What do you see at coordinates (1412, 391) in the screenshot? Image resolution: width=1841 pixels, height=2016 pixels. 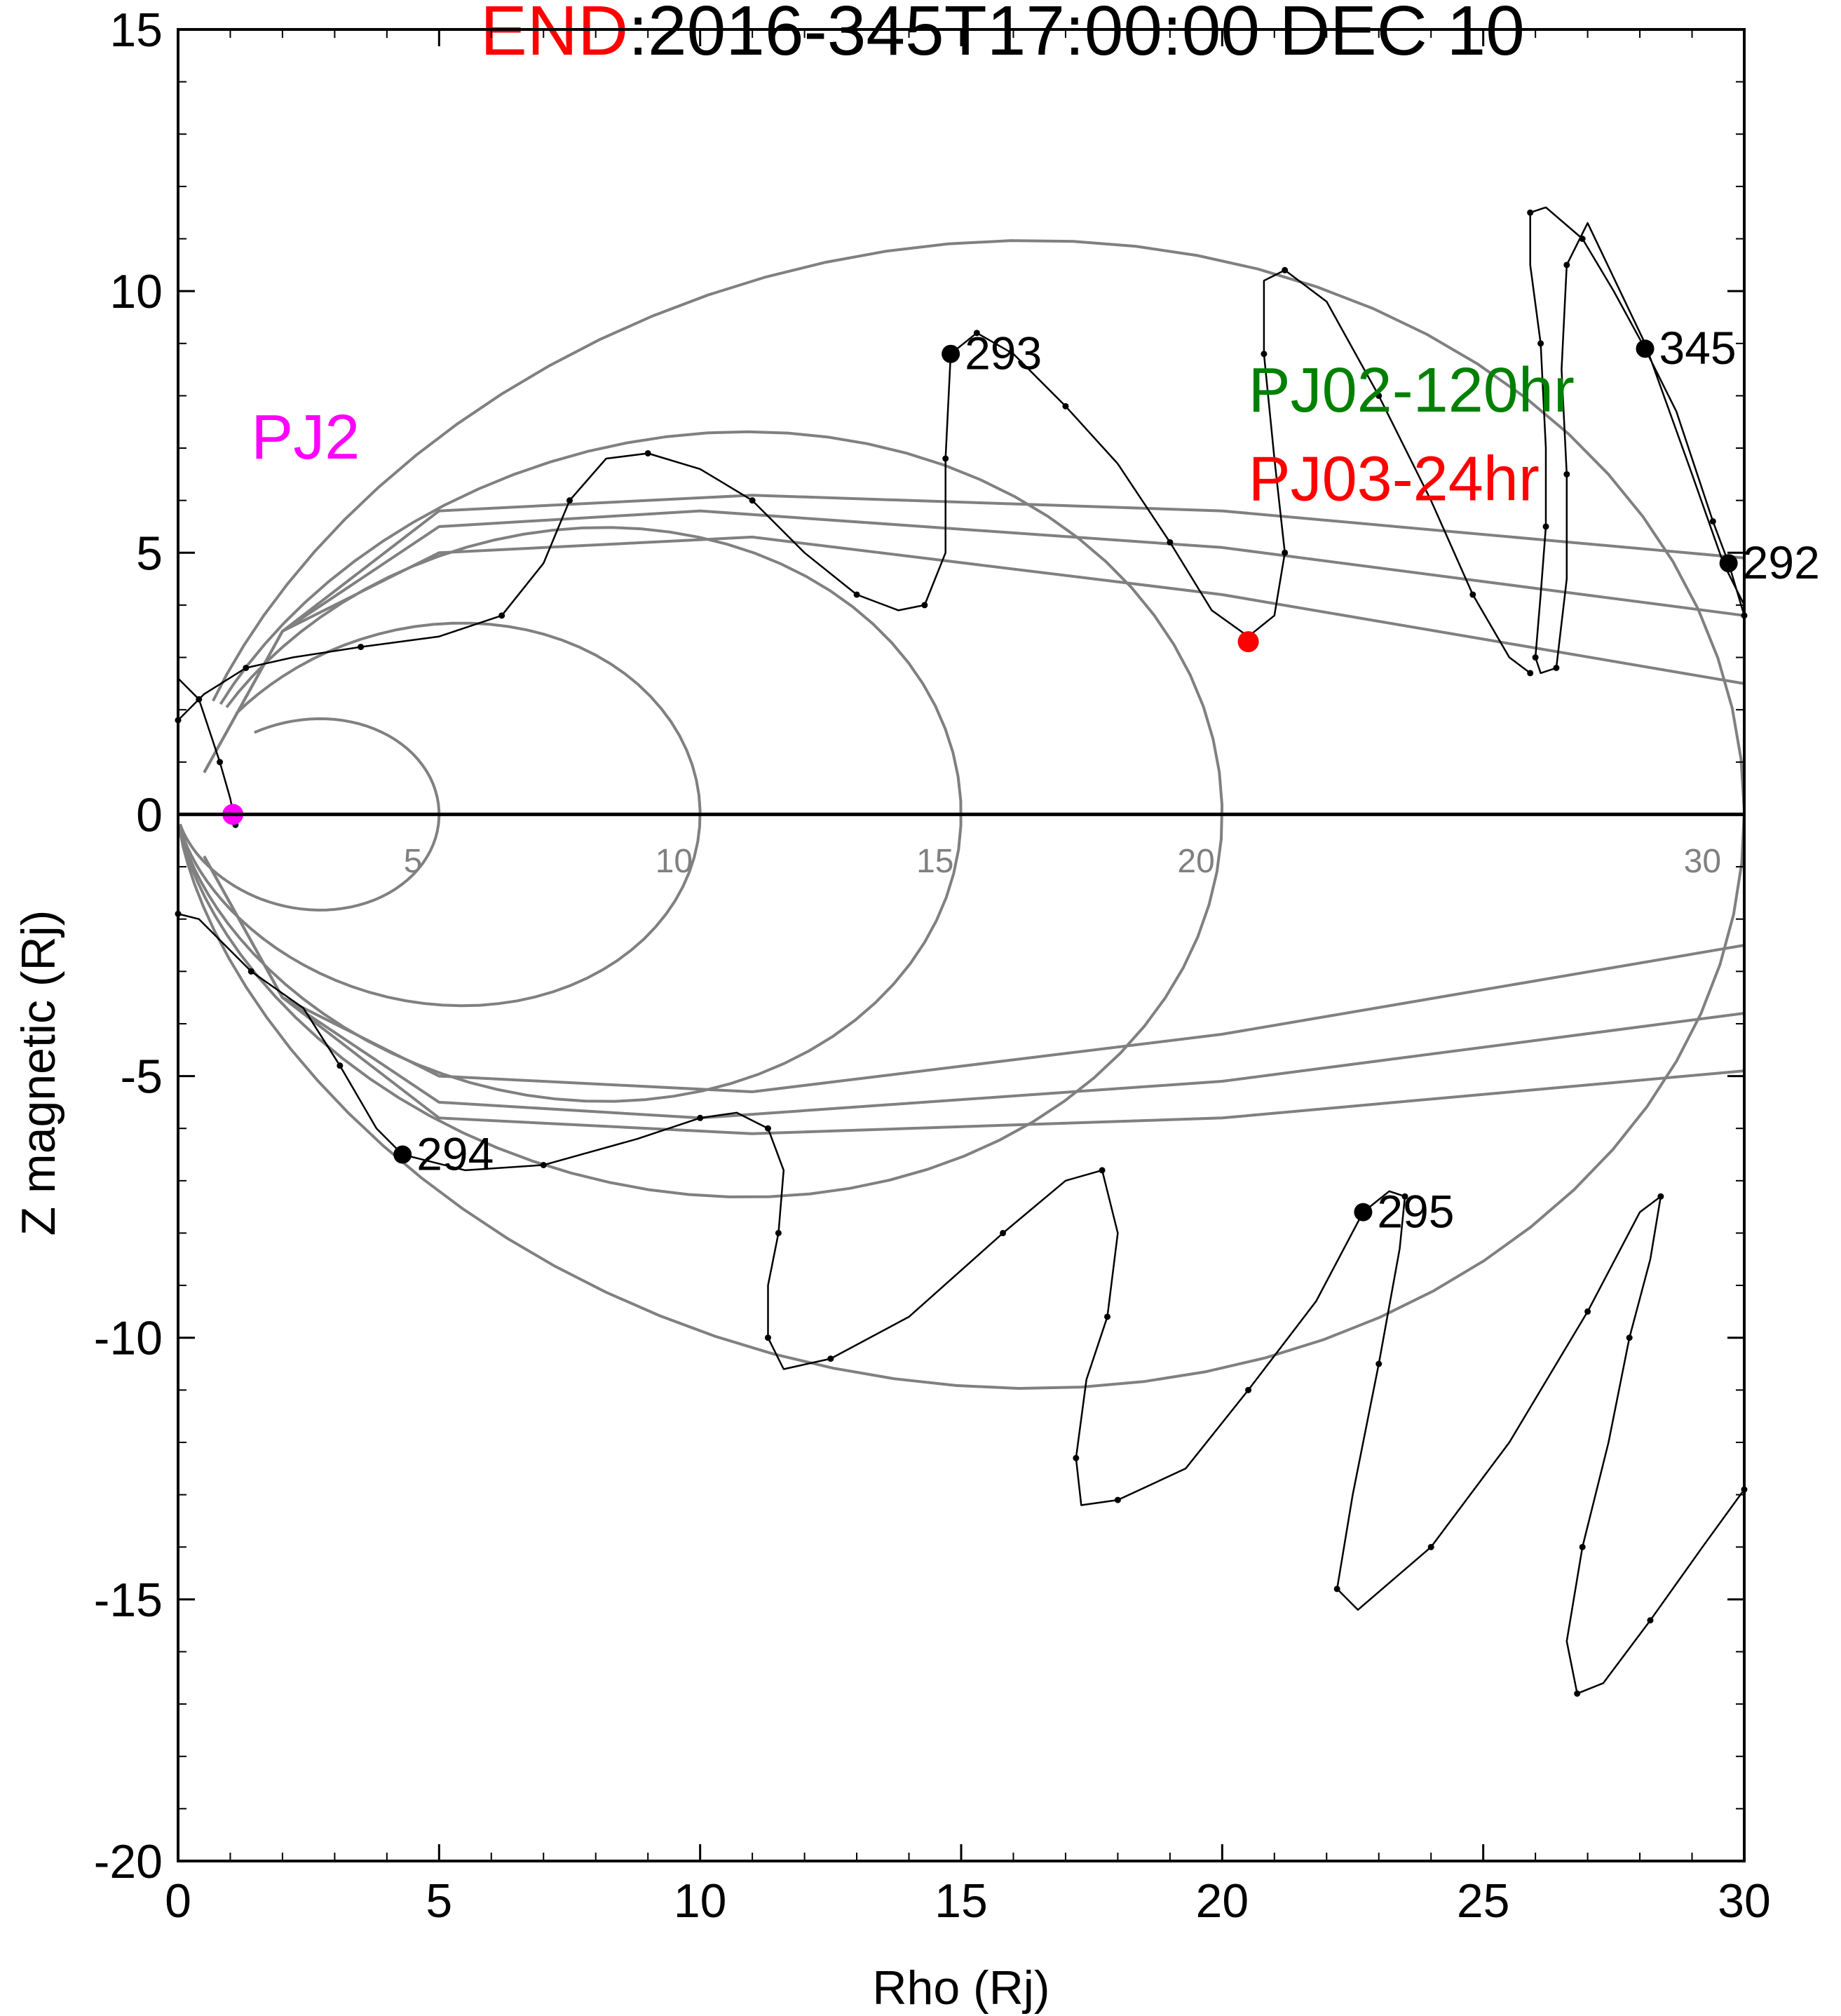 I see `annotation-pj02-120hr: PJ02-120hr` at bounding box center [1412, 391].